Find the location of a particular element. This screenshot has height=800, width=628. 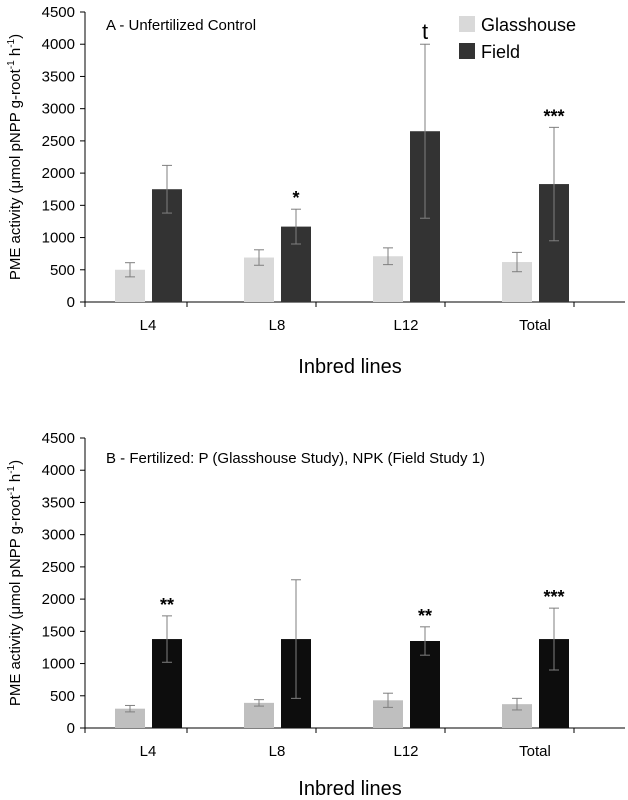

significance-label: t is located at coordinates (425, 31).